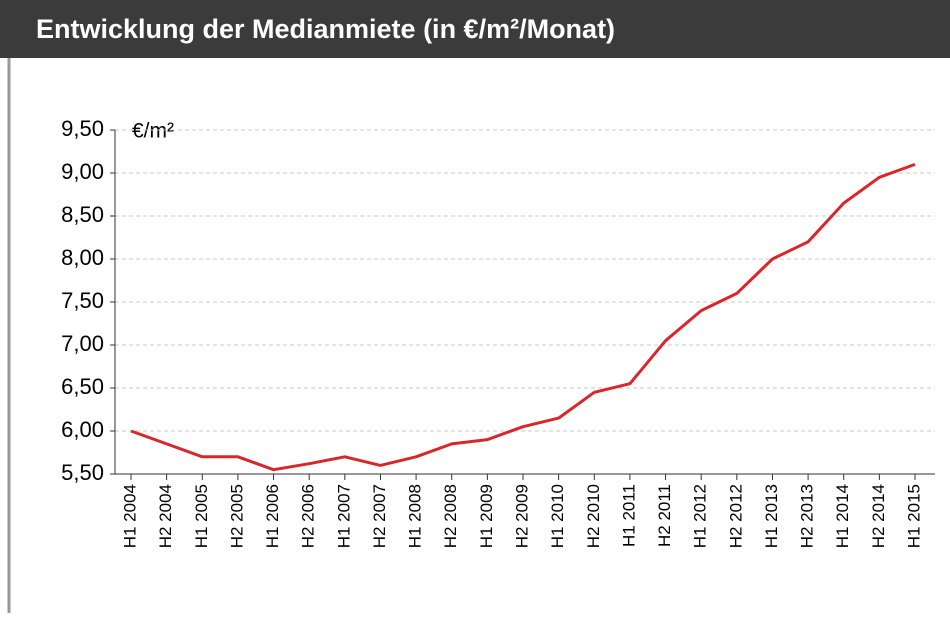  What do you see at coordinates (82, 300) in the screenshot?
I see `y-tick-label: 7,50` at bounding box center [82, 300].